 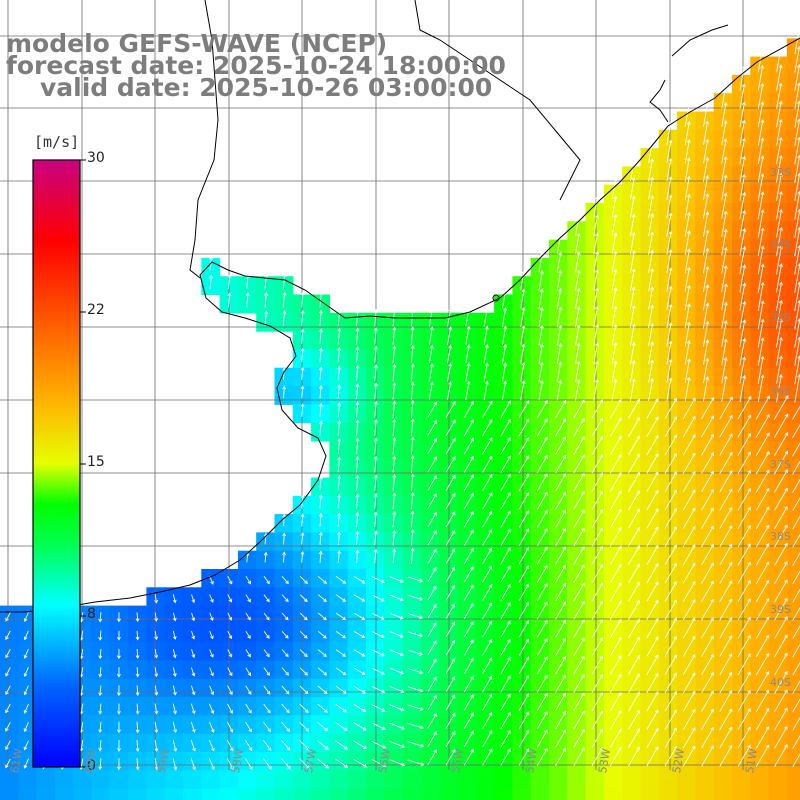 I want to click on lat-label-37s: 37S, so click(x=780, y=464).